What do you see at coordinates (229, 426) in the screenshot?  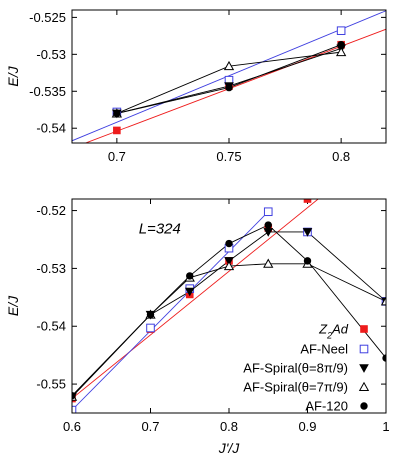 I see `bottom-x-tick-label: 0.8` at bounding box center [229, 426].